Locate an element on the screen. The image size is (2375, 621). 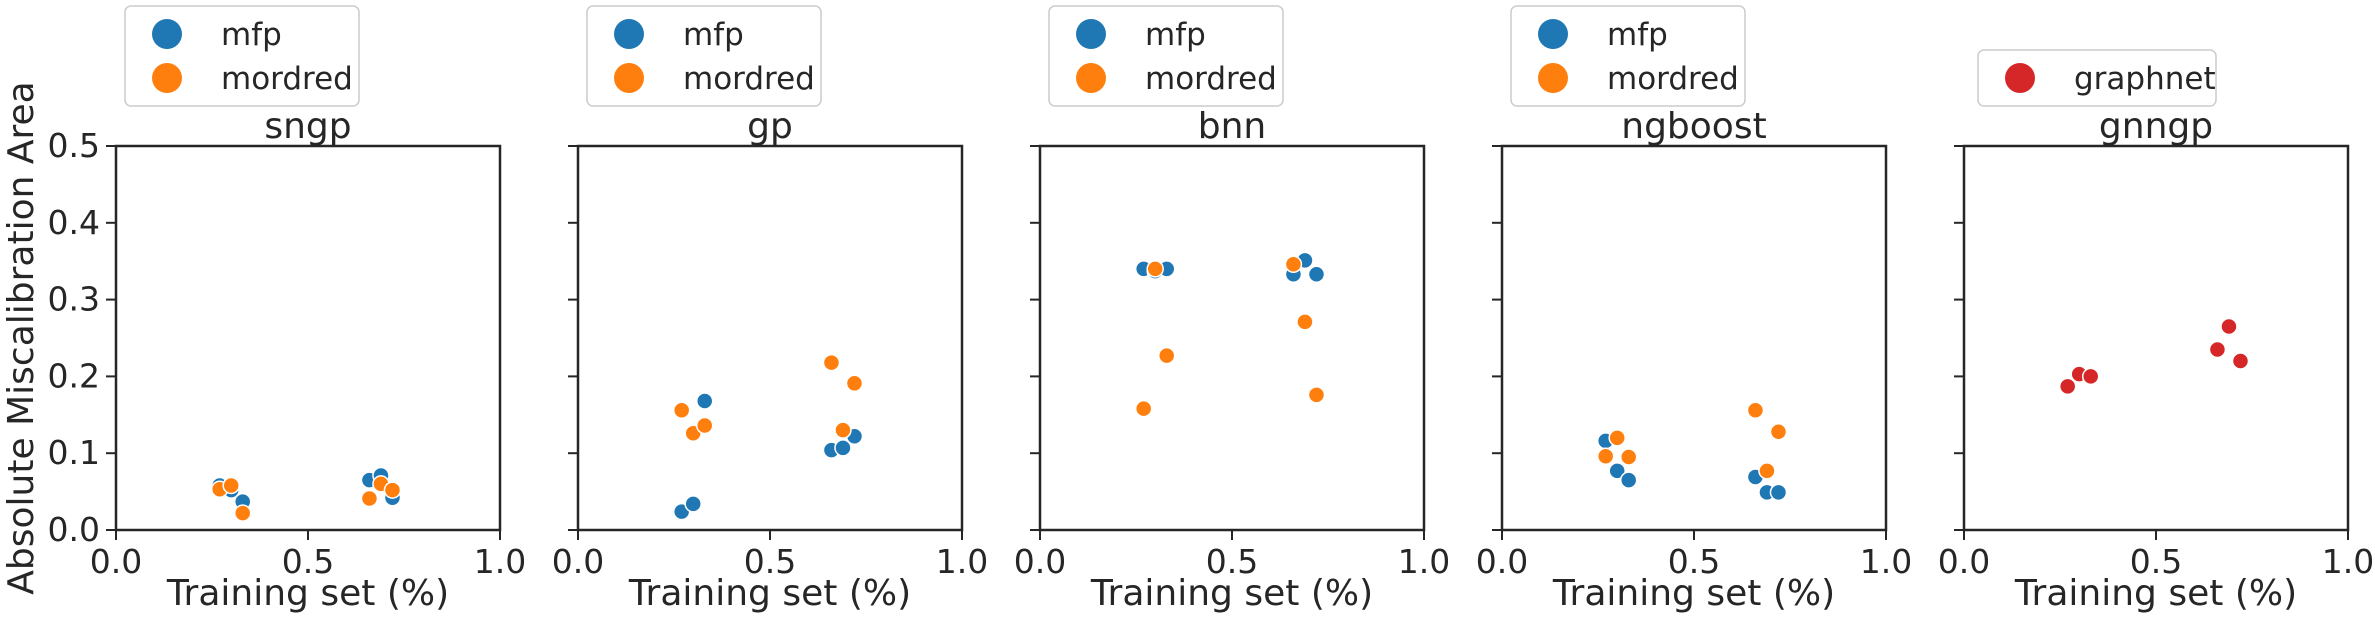
panel-title: gnngp is located at coordinates (2156, 126).